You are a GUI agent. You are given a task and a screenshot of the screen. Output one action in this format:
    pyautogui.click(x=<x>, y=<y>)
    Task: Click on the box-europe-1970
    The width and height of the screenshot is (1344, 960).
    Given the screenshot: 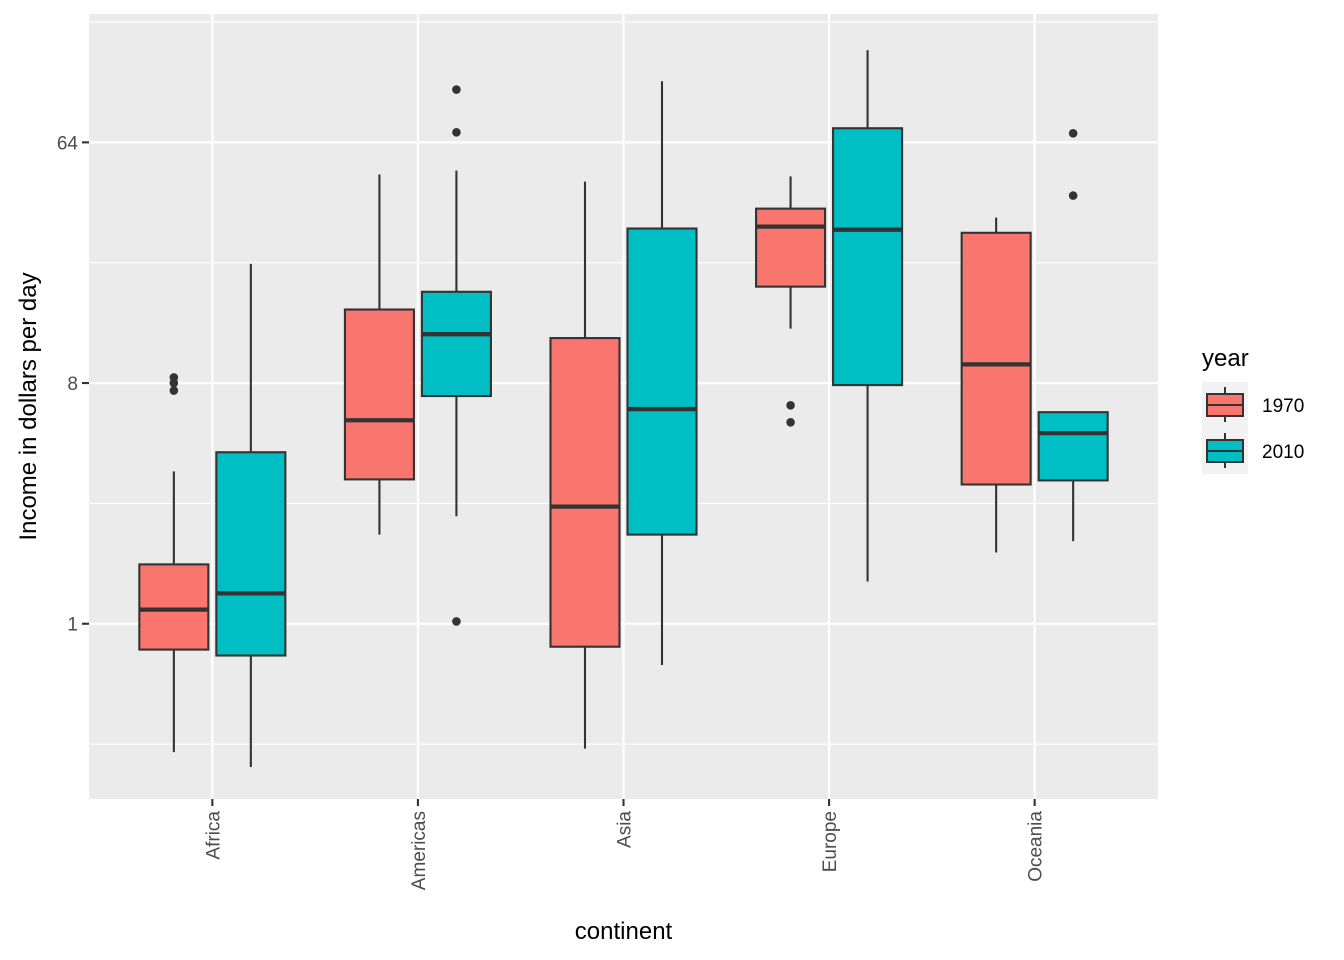 What is the action you would take?
    pyautogui.click(x=791, y=301)
    